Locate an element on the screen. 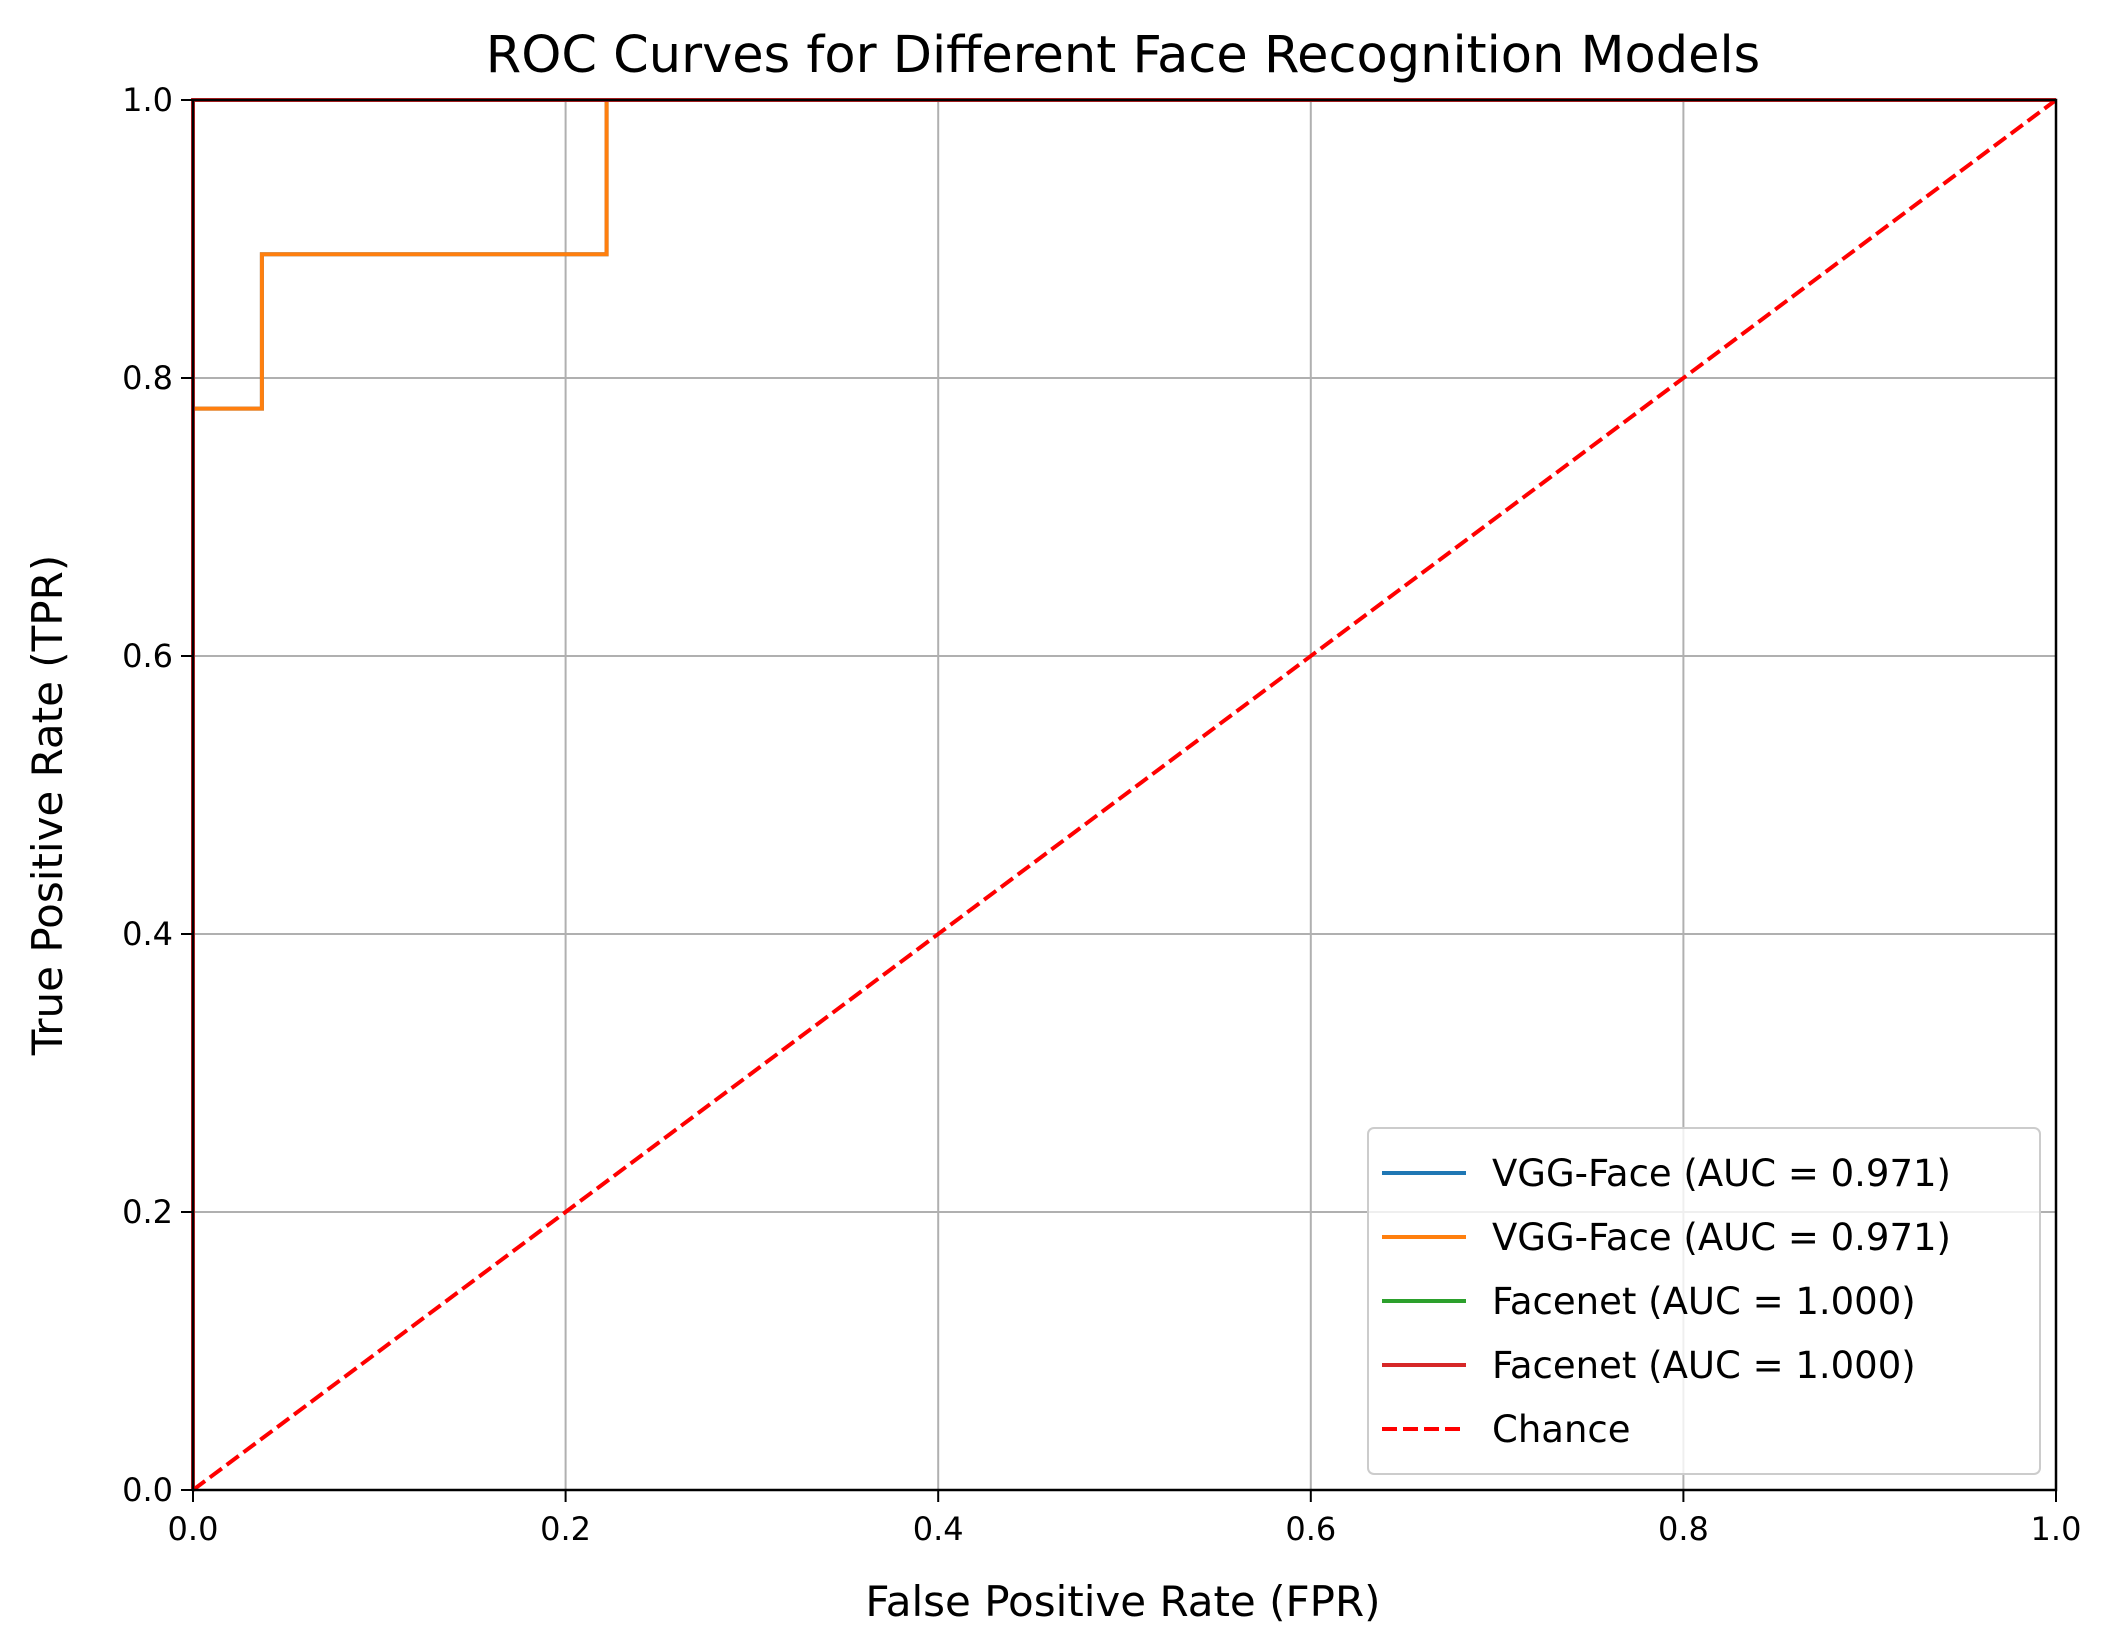  legend-label-1: VGG-Face (AUC = 0.971) is located at coordinates (1721, 1237).